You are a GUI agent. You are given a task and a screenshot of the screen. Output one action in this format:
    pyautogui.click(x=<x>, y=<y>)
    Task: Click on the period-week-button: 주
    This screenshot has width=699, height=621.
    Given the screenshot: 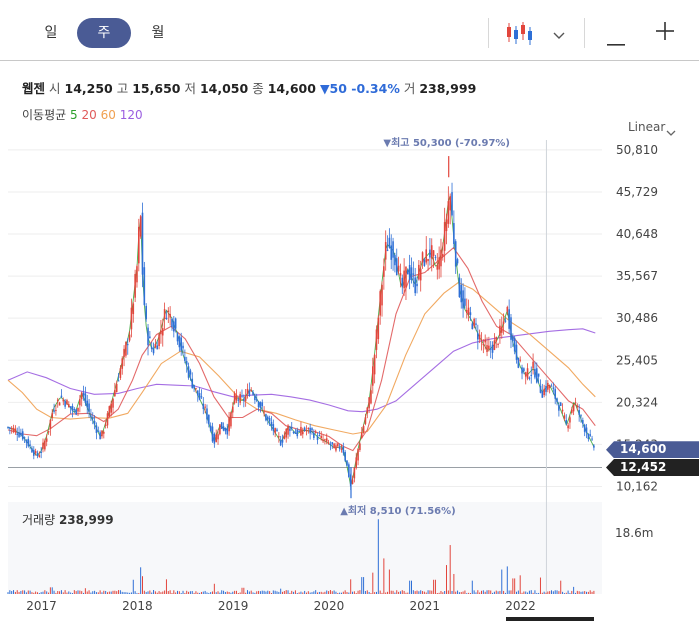 What is the action you would take?
    pyautogui.click(x=104, y=33)
    